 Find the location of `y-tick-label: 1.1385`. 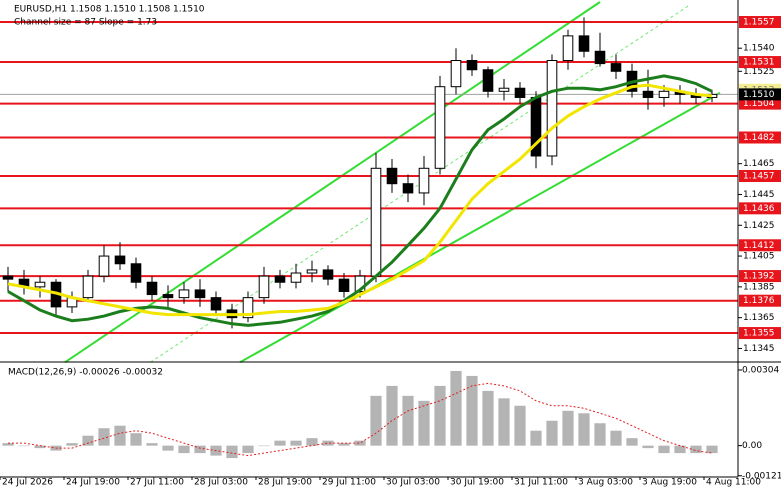

y-tick-label: 1.1385 is located at coordinates (759, 287).